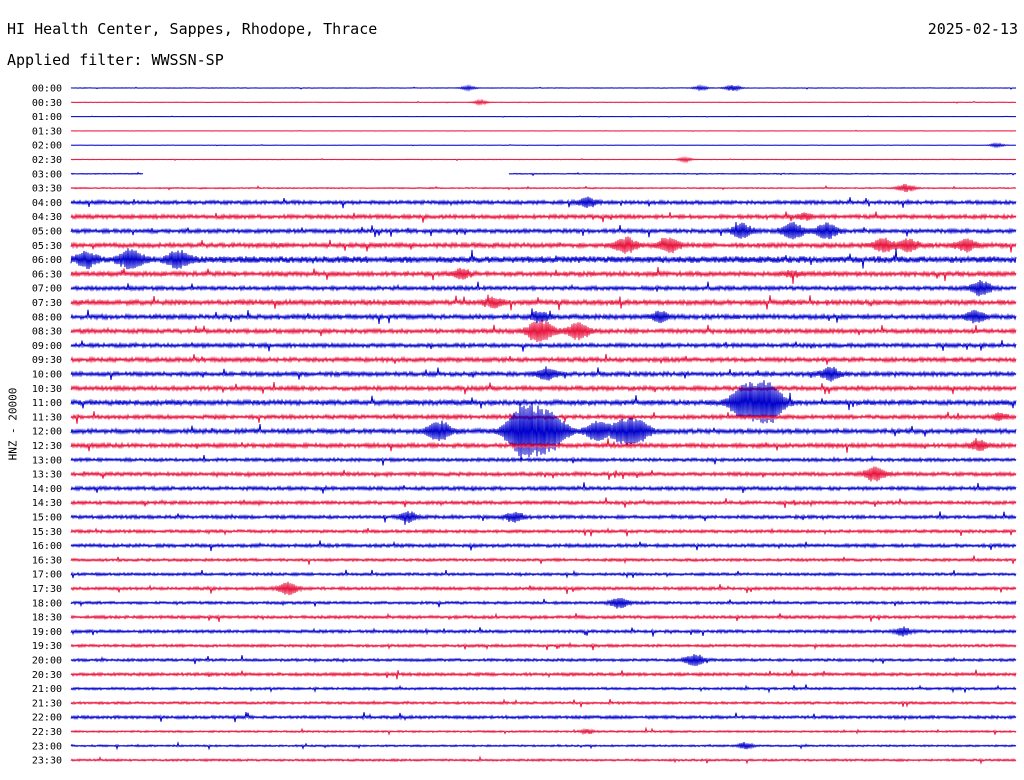 This screenshot has height=780, width=1024. Describe the element at coordinates (47, 446) in the screenshot. I see `time-tick-1230: 12:30` at that location.